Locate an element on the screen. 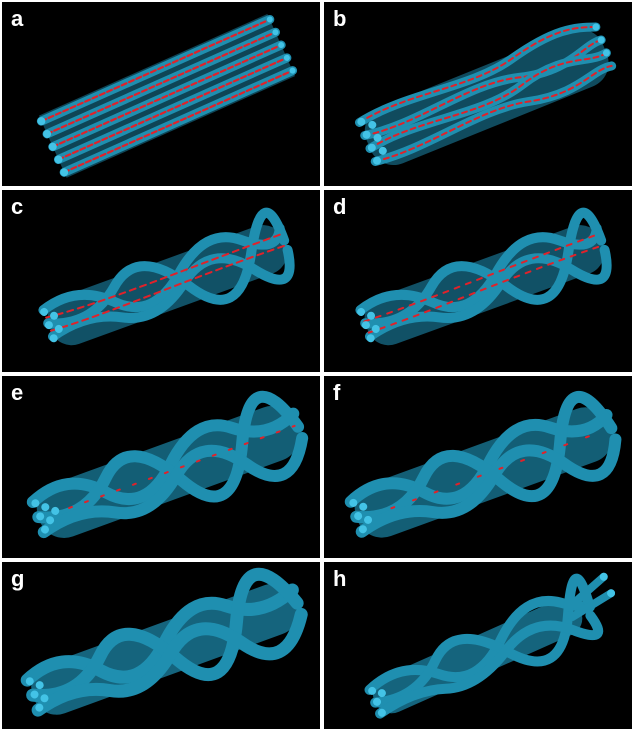  panel-label: f is located at coordinates (337, 392).